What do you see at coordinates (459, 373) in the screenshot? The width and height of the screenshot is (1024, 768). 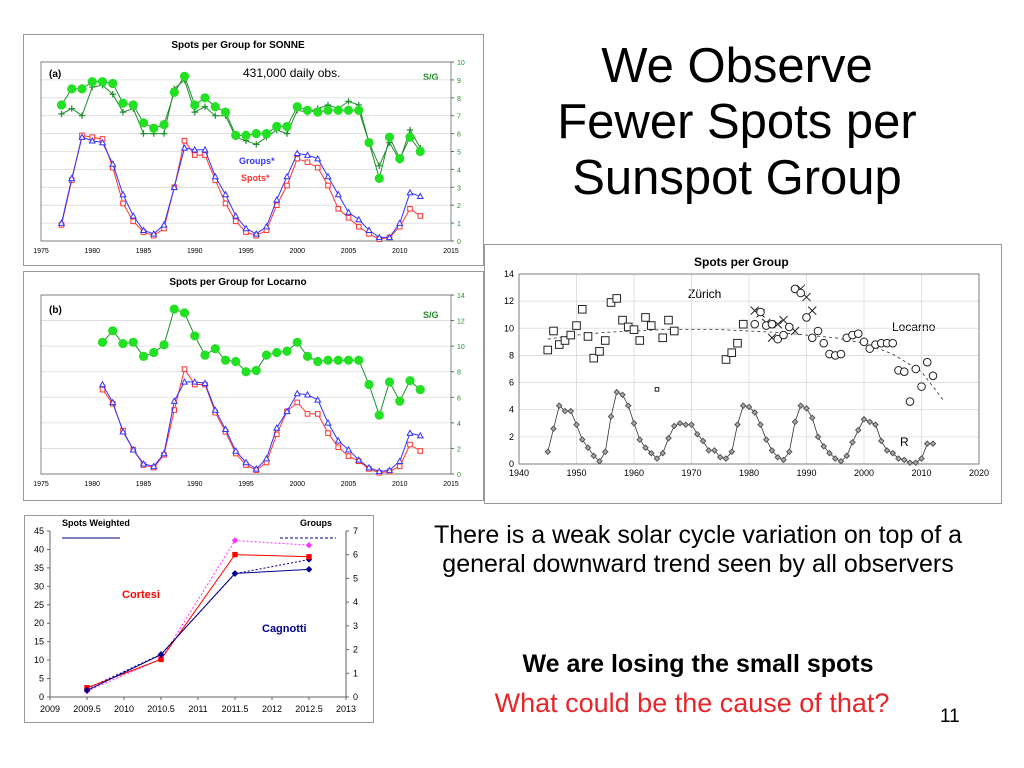 I see `y-tick-label: 8` at bounding box center [459, 373].